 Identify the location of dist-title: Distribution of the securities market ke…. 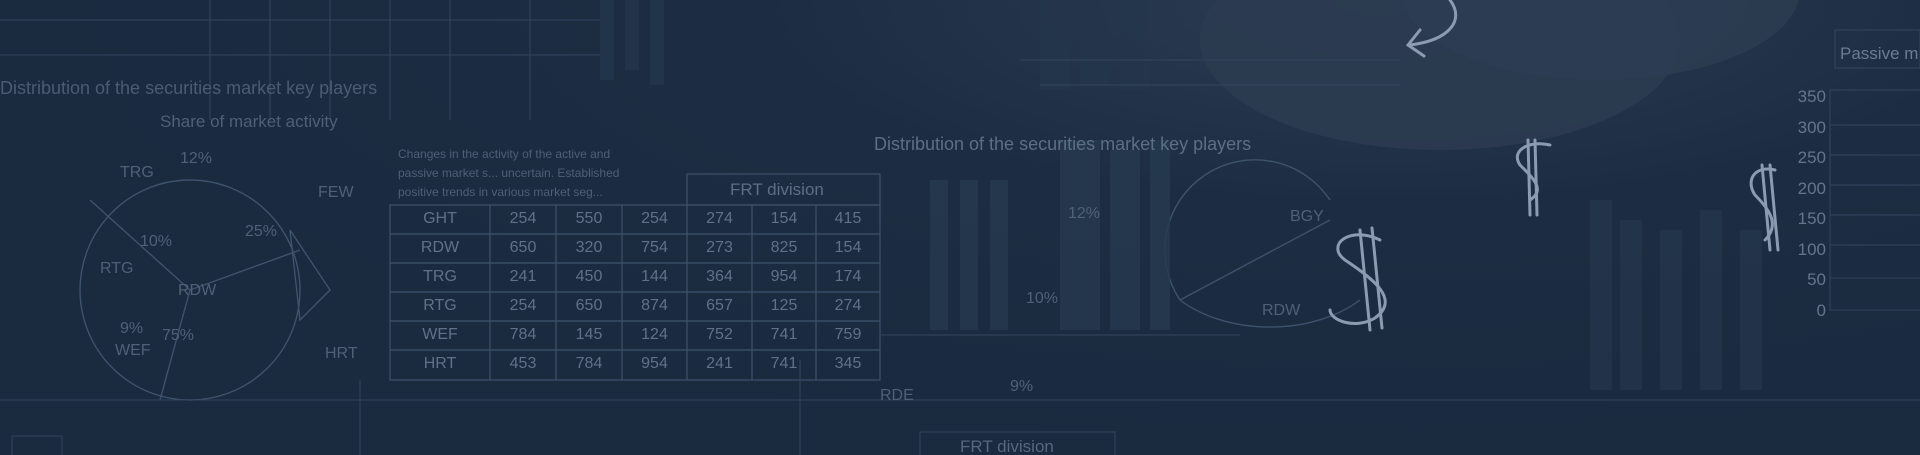
(1063, 144).